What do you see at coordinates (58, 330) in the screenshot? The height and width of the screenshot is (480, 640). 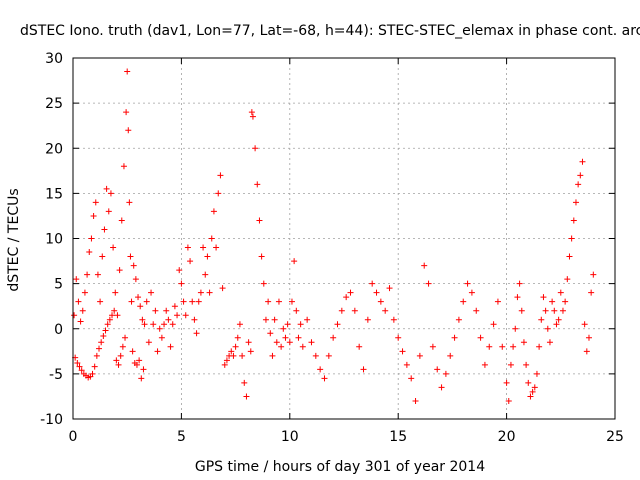 I see `y-tick-label: 0` at bounding box center [58, 330].